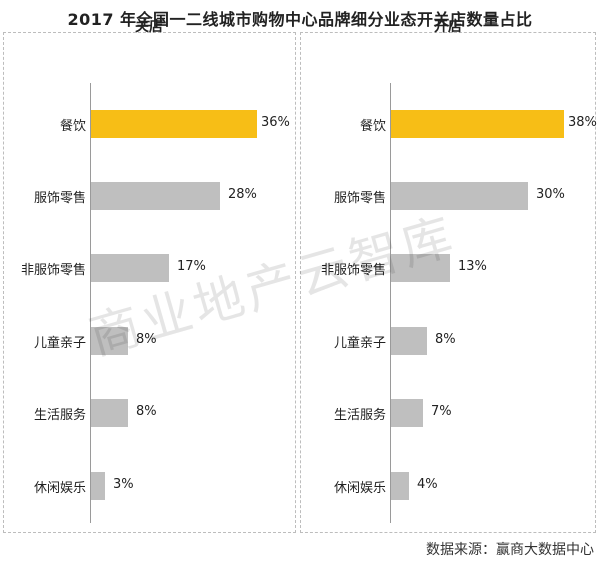 The height and width of the screenshot is (563, 600). I want to click on closures-axis-line, so click(90, 303).